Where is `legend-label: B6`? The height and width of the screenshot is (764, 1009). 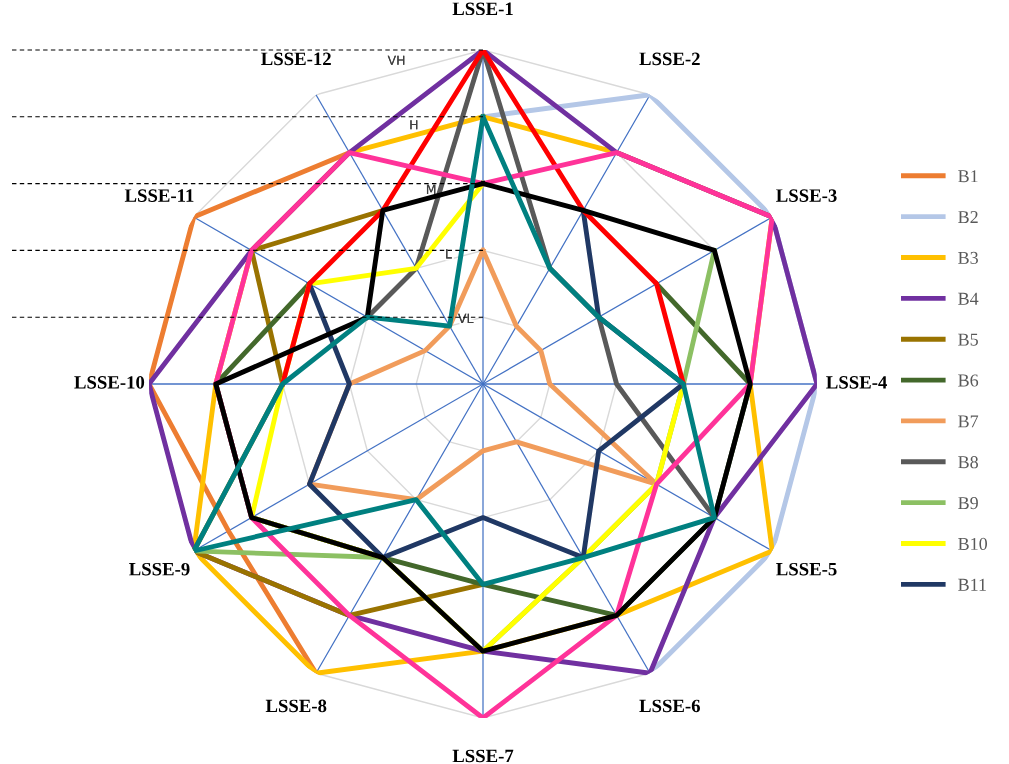
legend-label: B6 is located at coordinates (968, 380).